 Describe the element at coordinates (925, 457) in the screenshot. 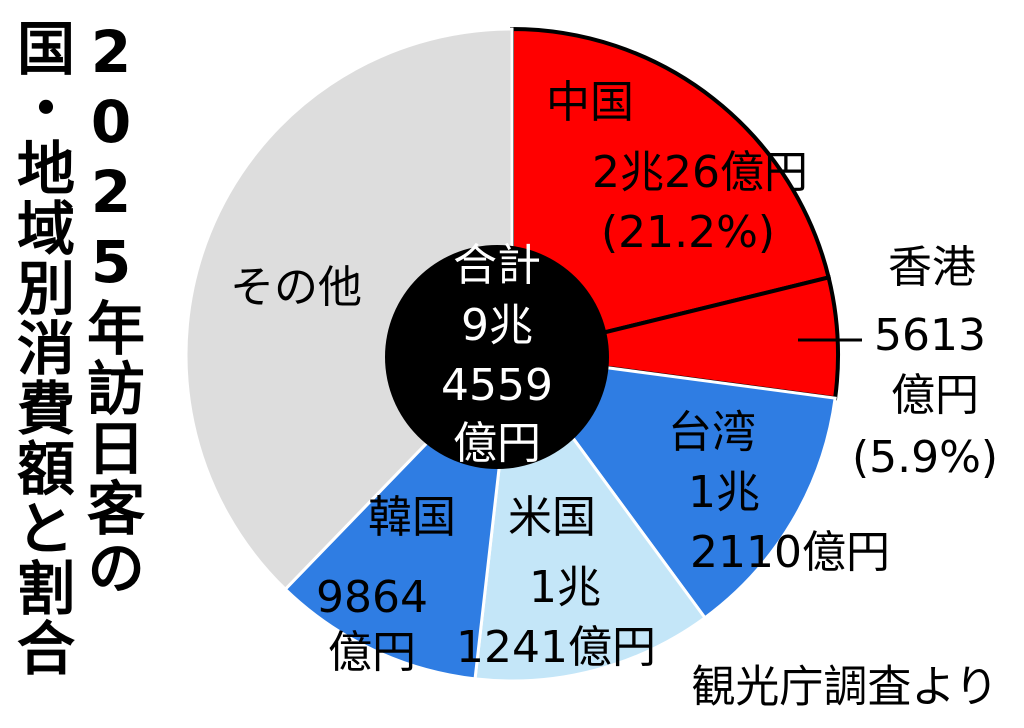

I see `value-label: (5.9%)` at that location.